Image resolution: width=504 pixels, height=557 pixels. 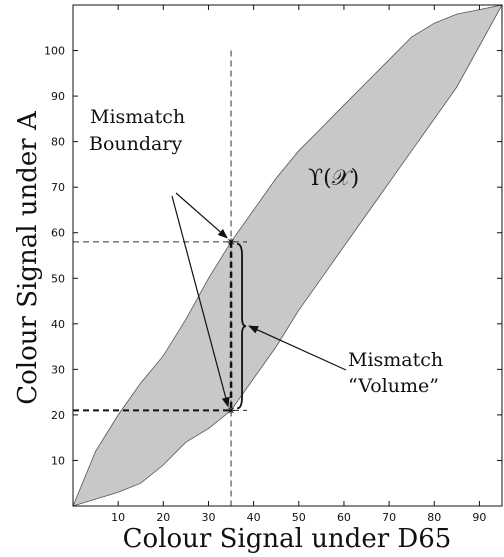 I want to click on y-tick-label: 30, so click(x=58, y=369).